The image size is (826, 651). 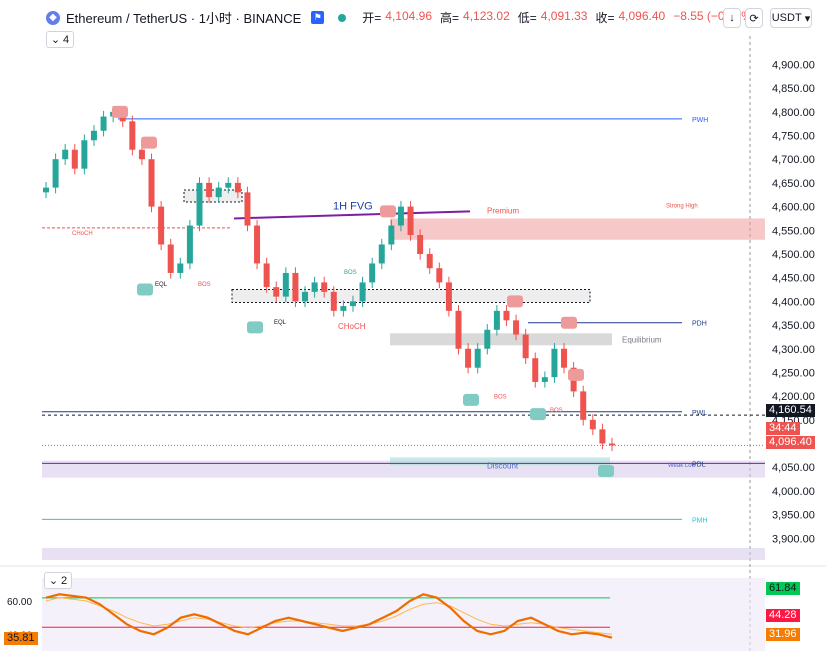 What do you see at coordinates (501, 339) in the screenshot?
I see `equilibrium-zone` at bounding box center [501, 339].